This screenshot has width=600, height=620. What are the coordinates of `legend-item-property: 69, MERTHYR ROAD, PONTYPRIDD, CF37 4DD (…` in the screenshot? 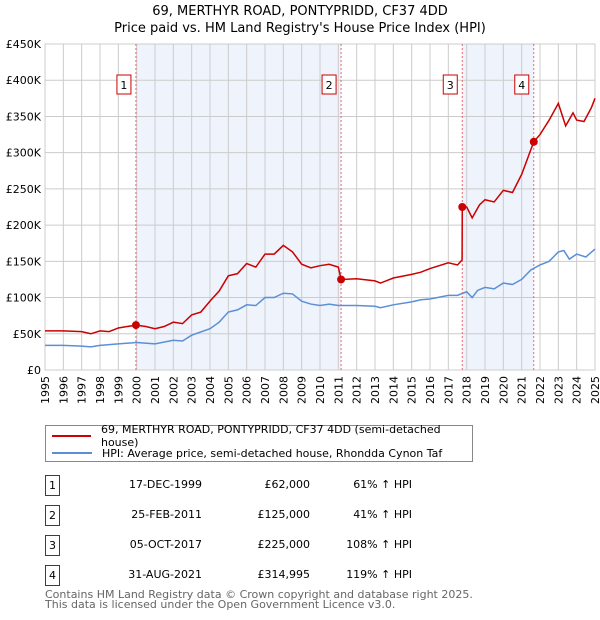 It's located at (262, 436).